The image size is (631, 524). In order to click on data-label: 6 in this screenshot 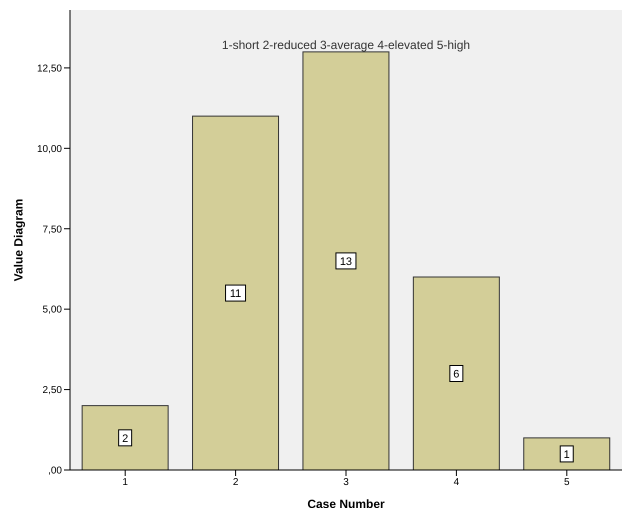, I will do `click(456, 374)`.